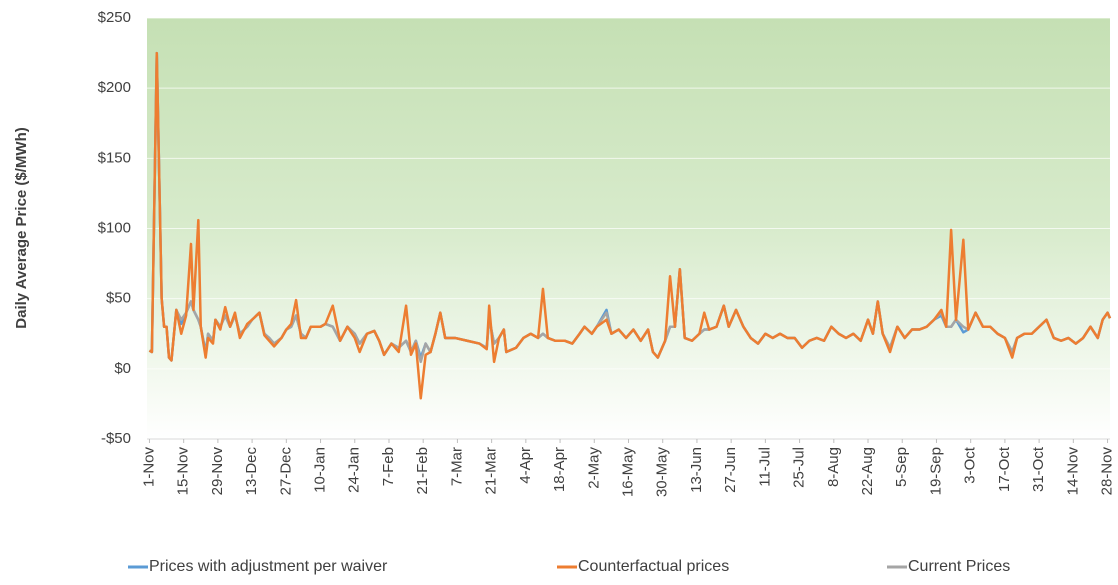  I want to click on x-tick-label: 17-Oct, so click(1004, 469).